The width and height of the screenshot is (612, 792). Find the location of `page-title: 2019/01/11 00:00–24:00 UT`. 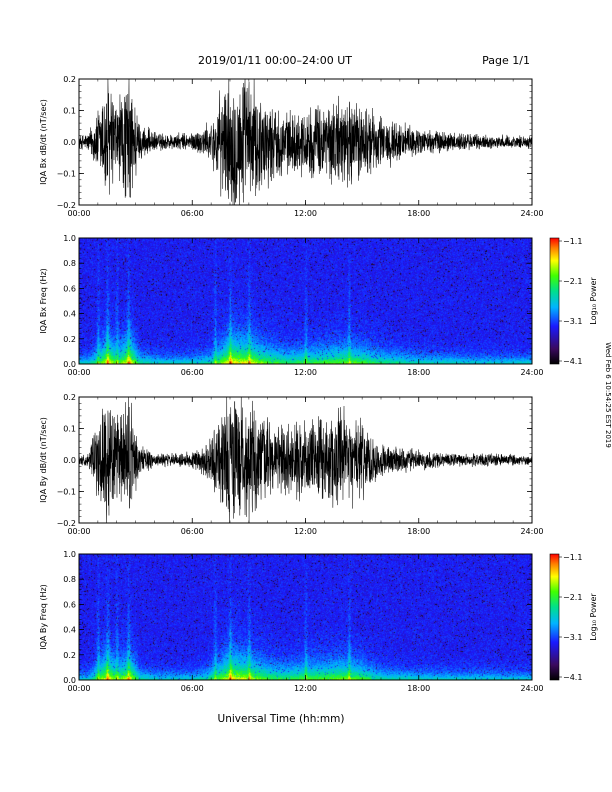

page-title: 2019/01/11 00:00–24:00 UT is located at coordinates (275, 60).